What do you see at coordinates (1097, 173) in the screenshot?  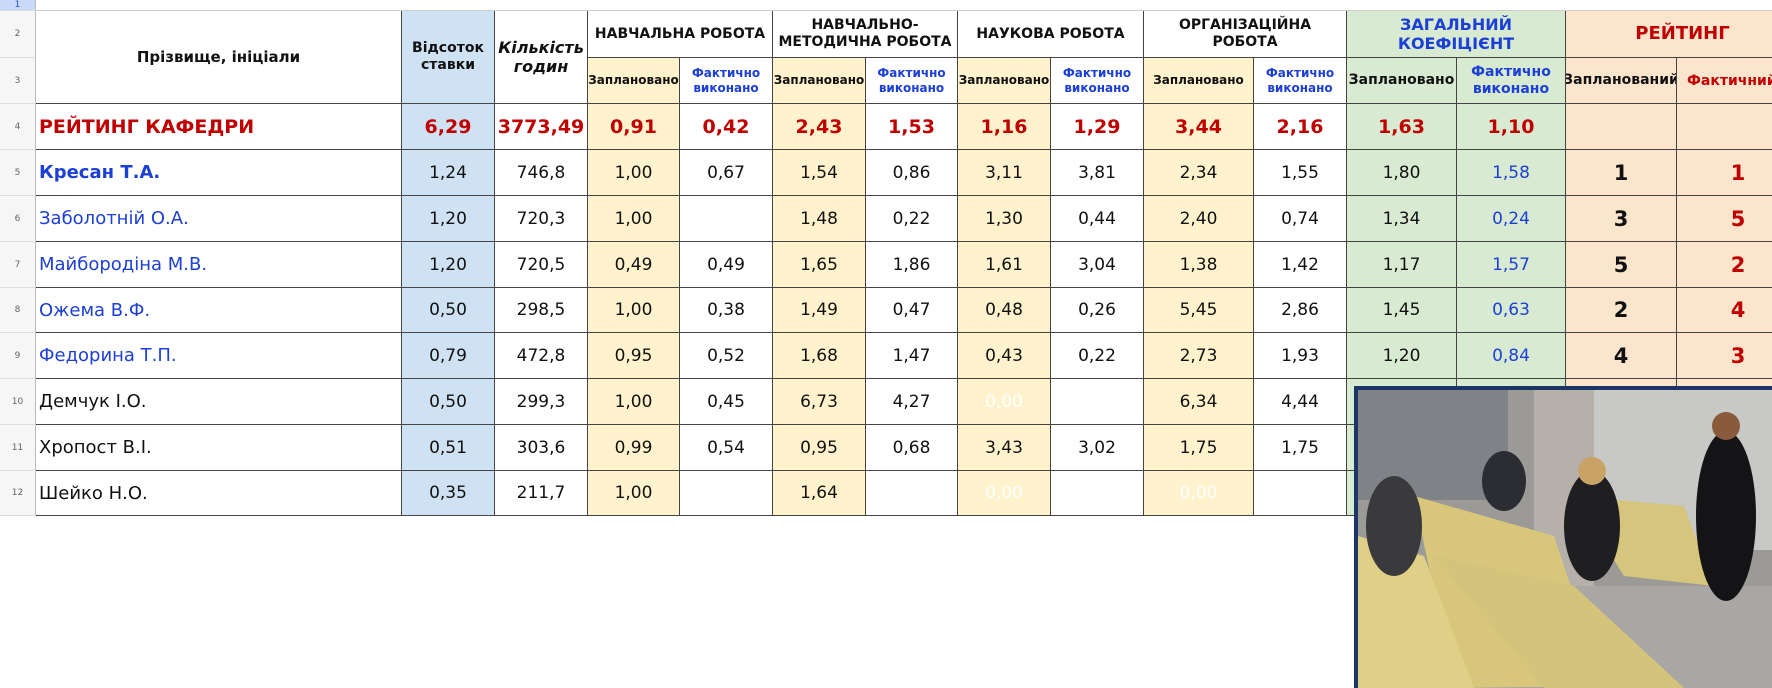 I see `data-cell: 3,81` at bounding box center [1097, 173].